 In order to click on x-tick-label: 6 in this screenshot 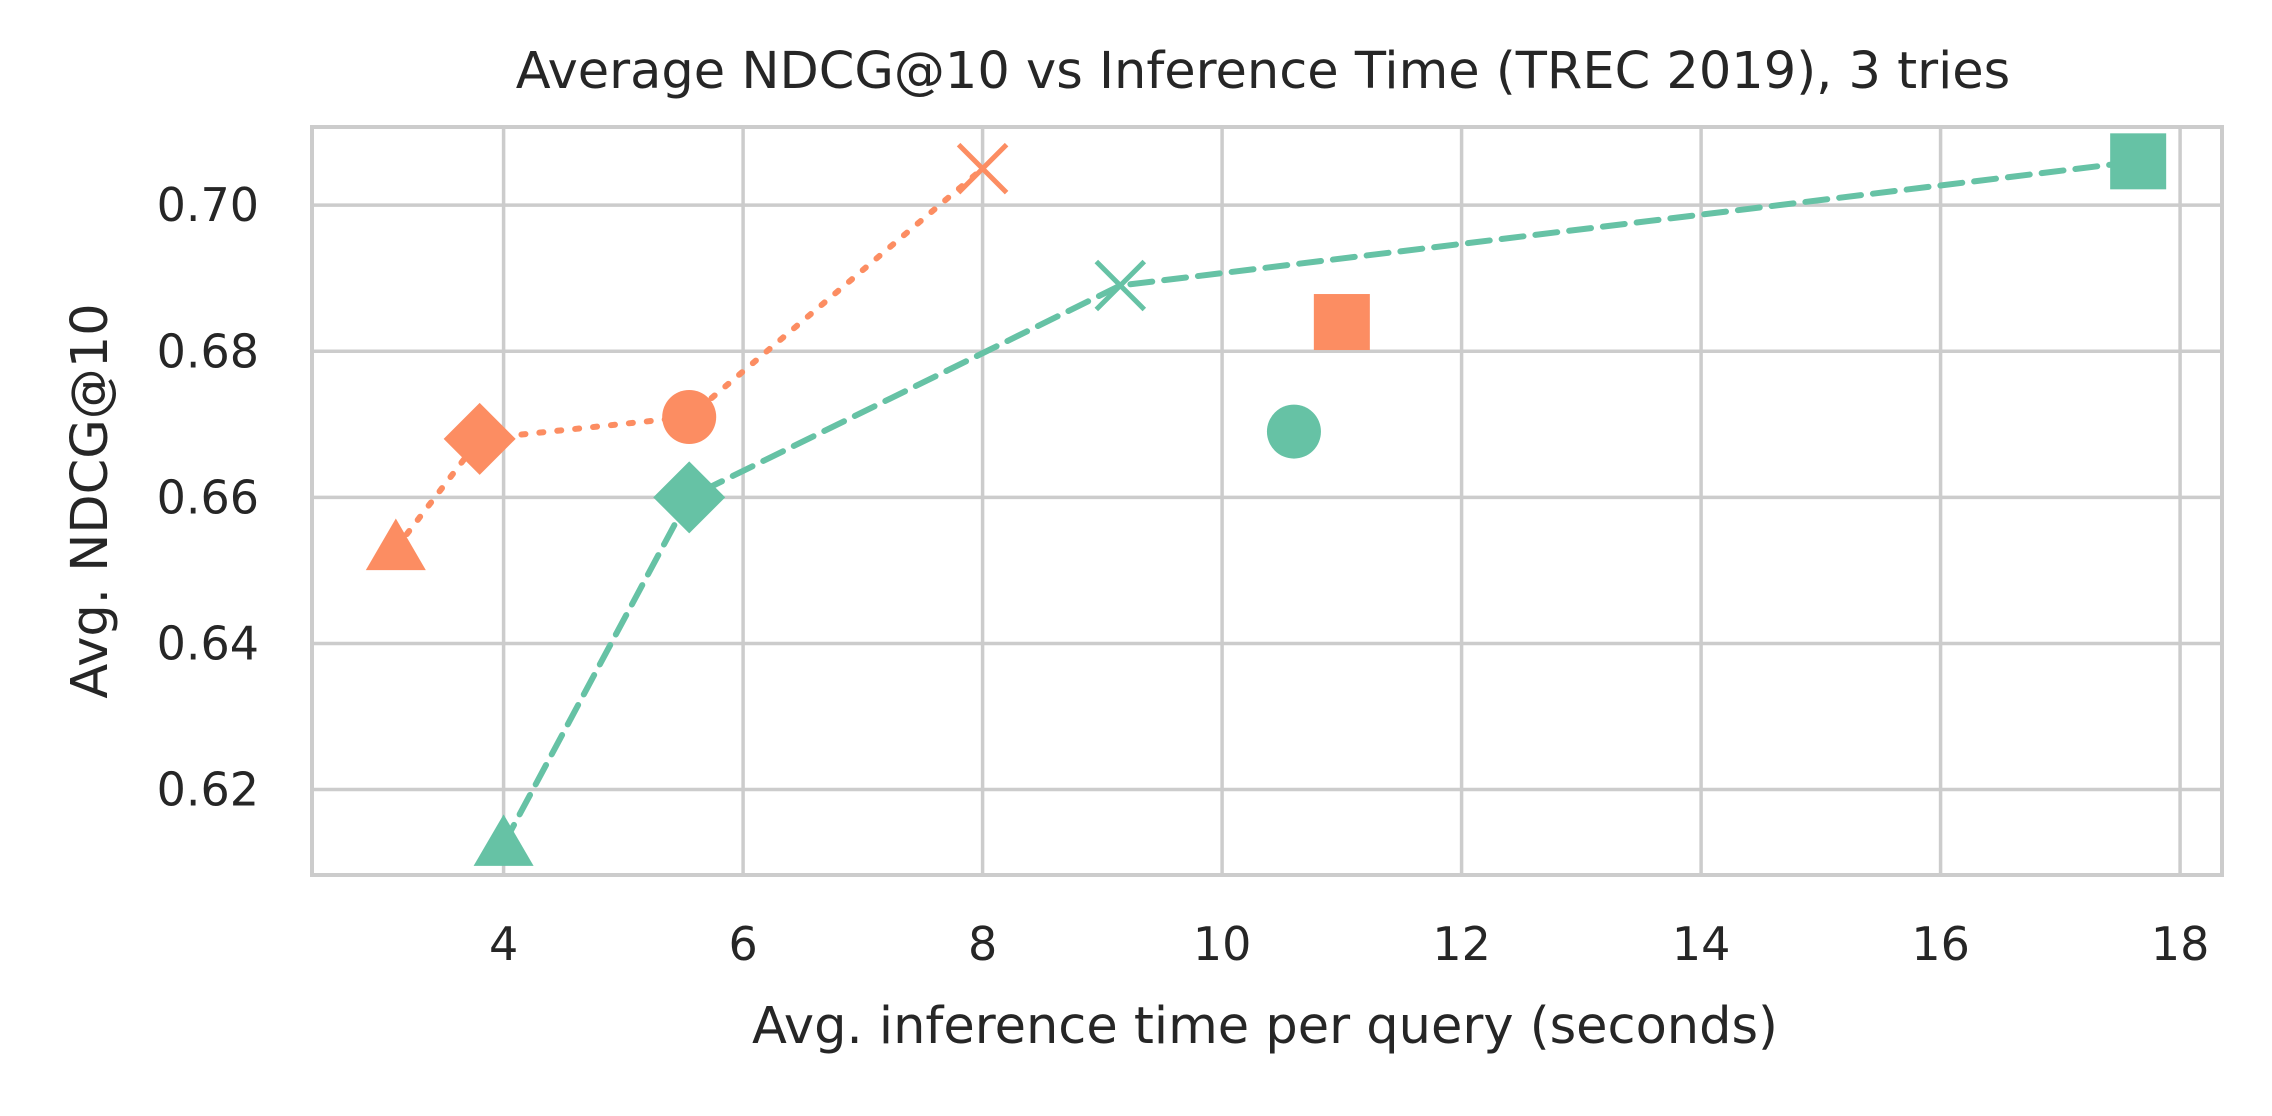, I will do `click(742, 944)`.